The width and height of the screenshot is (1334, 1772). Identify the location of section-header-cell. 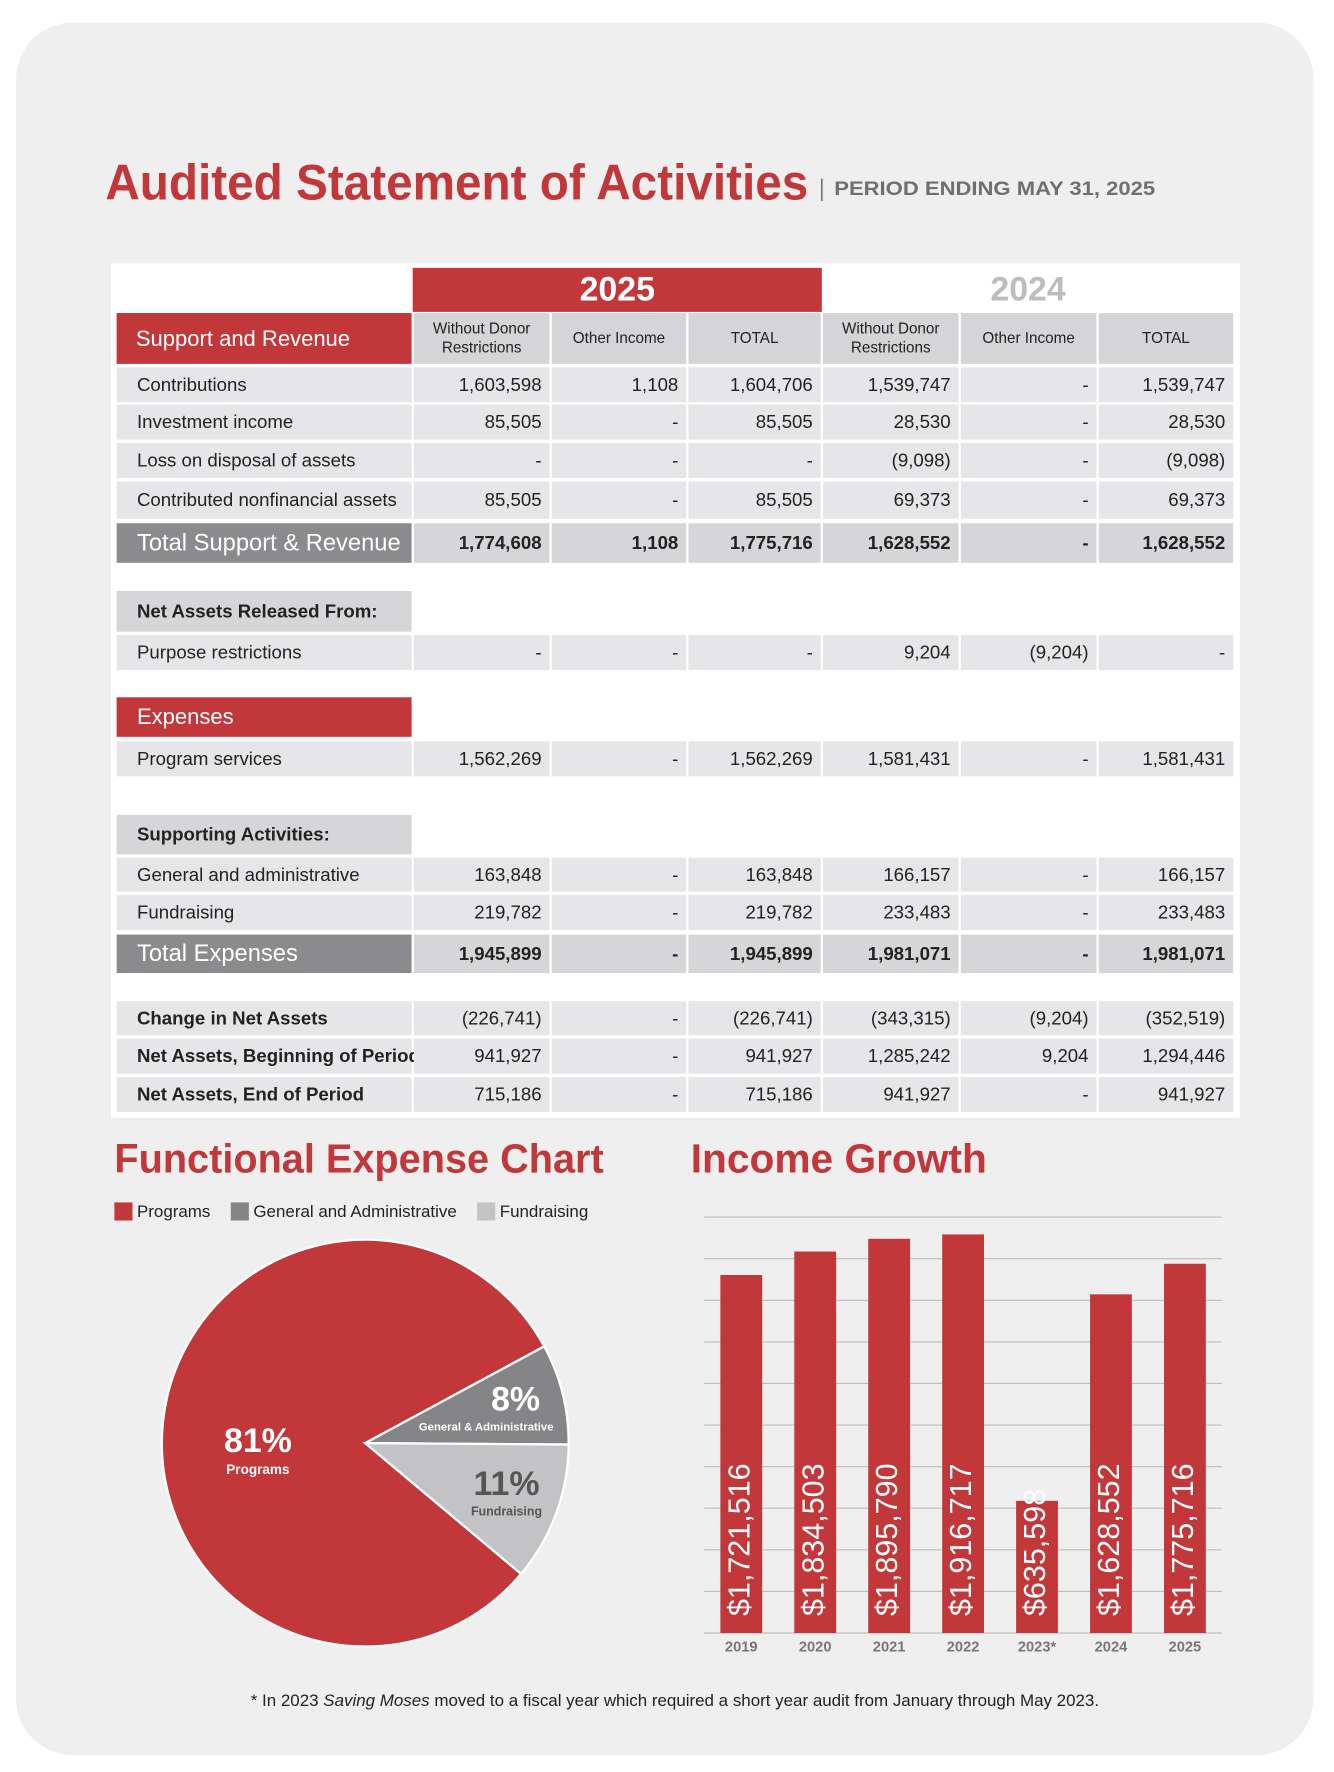
(264, 338).